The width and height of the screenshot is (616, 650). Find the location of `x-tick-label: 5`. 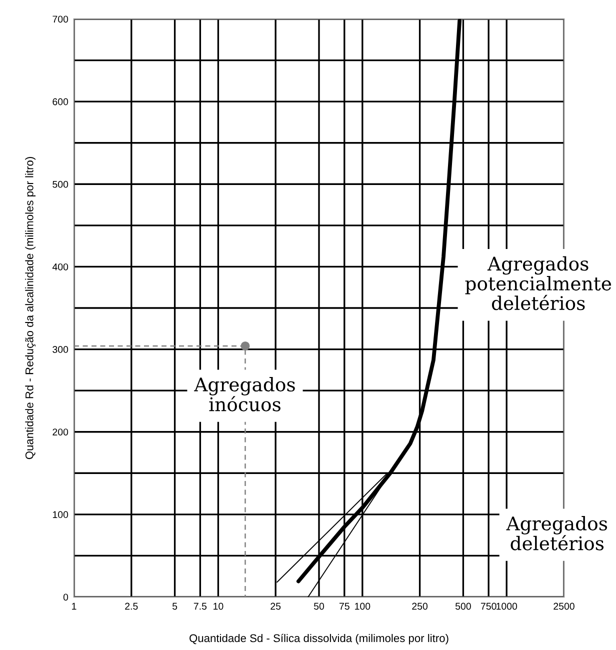

x-tick-label: 5 is located at coordinates (175, 606).